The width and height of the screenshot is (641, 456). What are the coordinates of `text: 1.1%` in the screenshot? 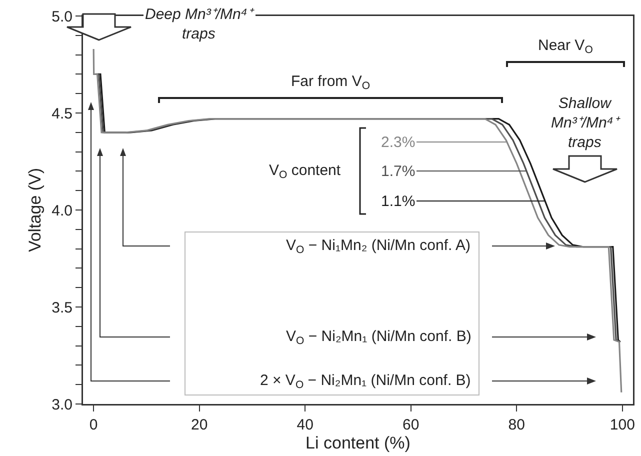 It's located at (398, 201).